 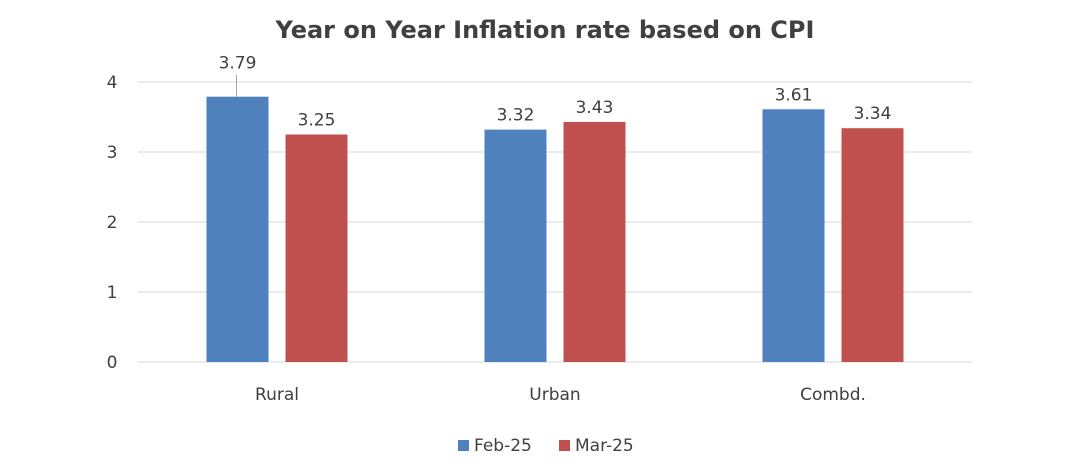 What do you see at coordinates (833, 395) in the screenshot?
I see `x-category-label: Combd.` at bounding box center [833, 395].